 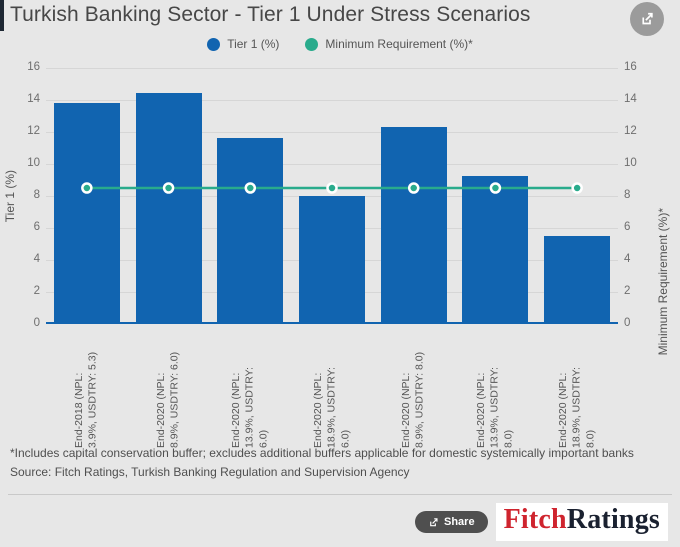 What do you see at coordinates (249, 407) in the screenshot?
I see `x-category-label: End-2020 (NPL: 13.9%, USDTRY: 6.0)` at bounding box center [249, 407].